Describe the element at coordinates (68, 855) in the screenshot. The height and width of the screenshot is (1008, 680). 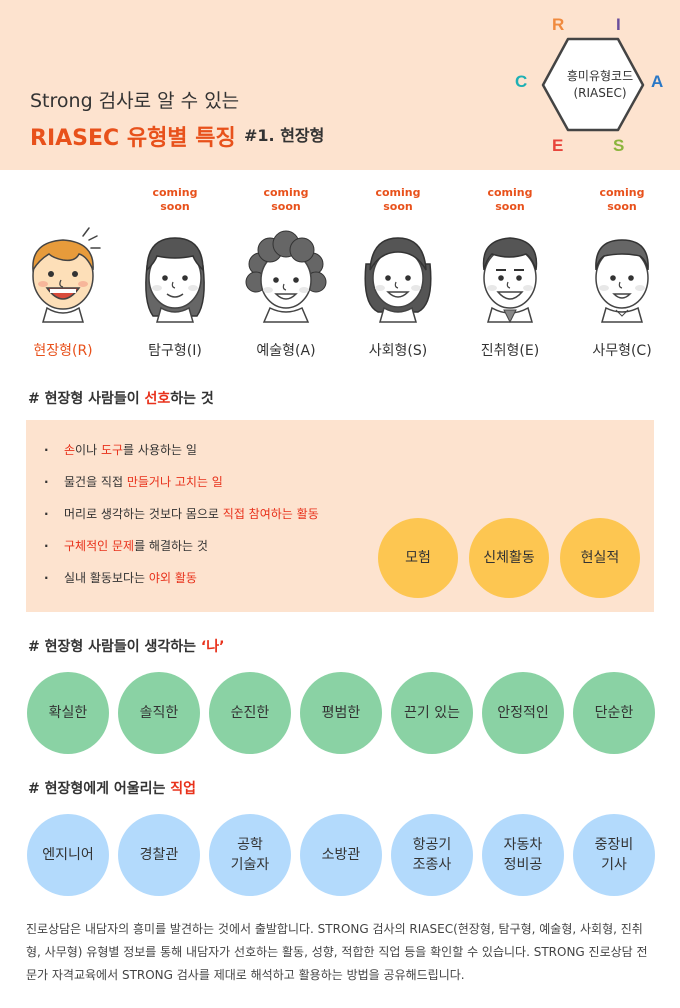
I see `job-circle: 엔지니어` at that location.